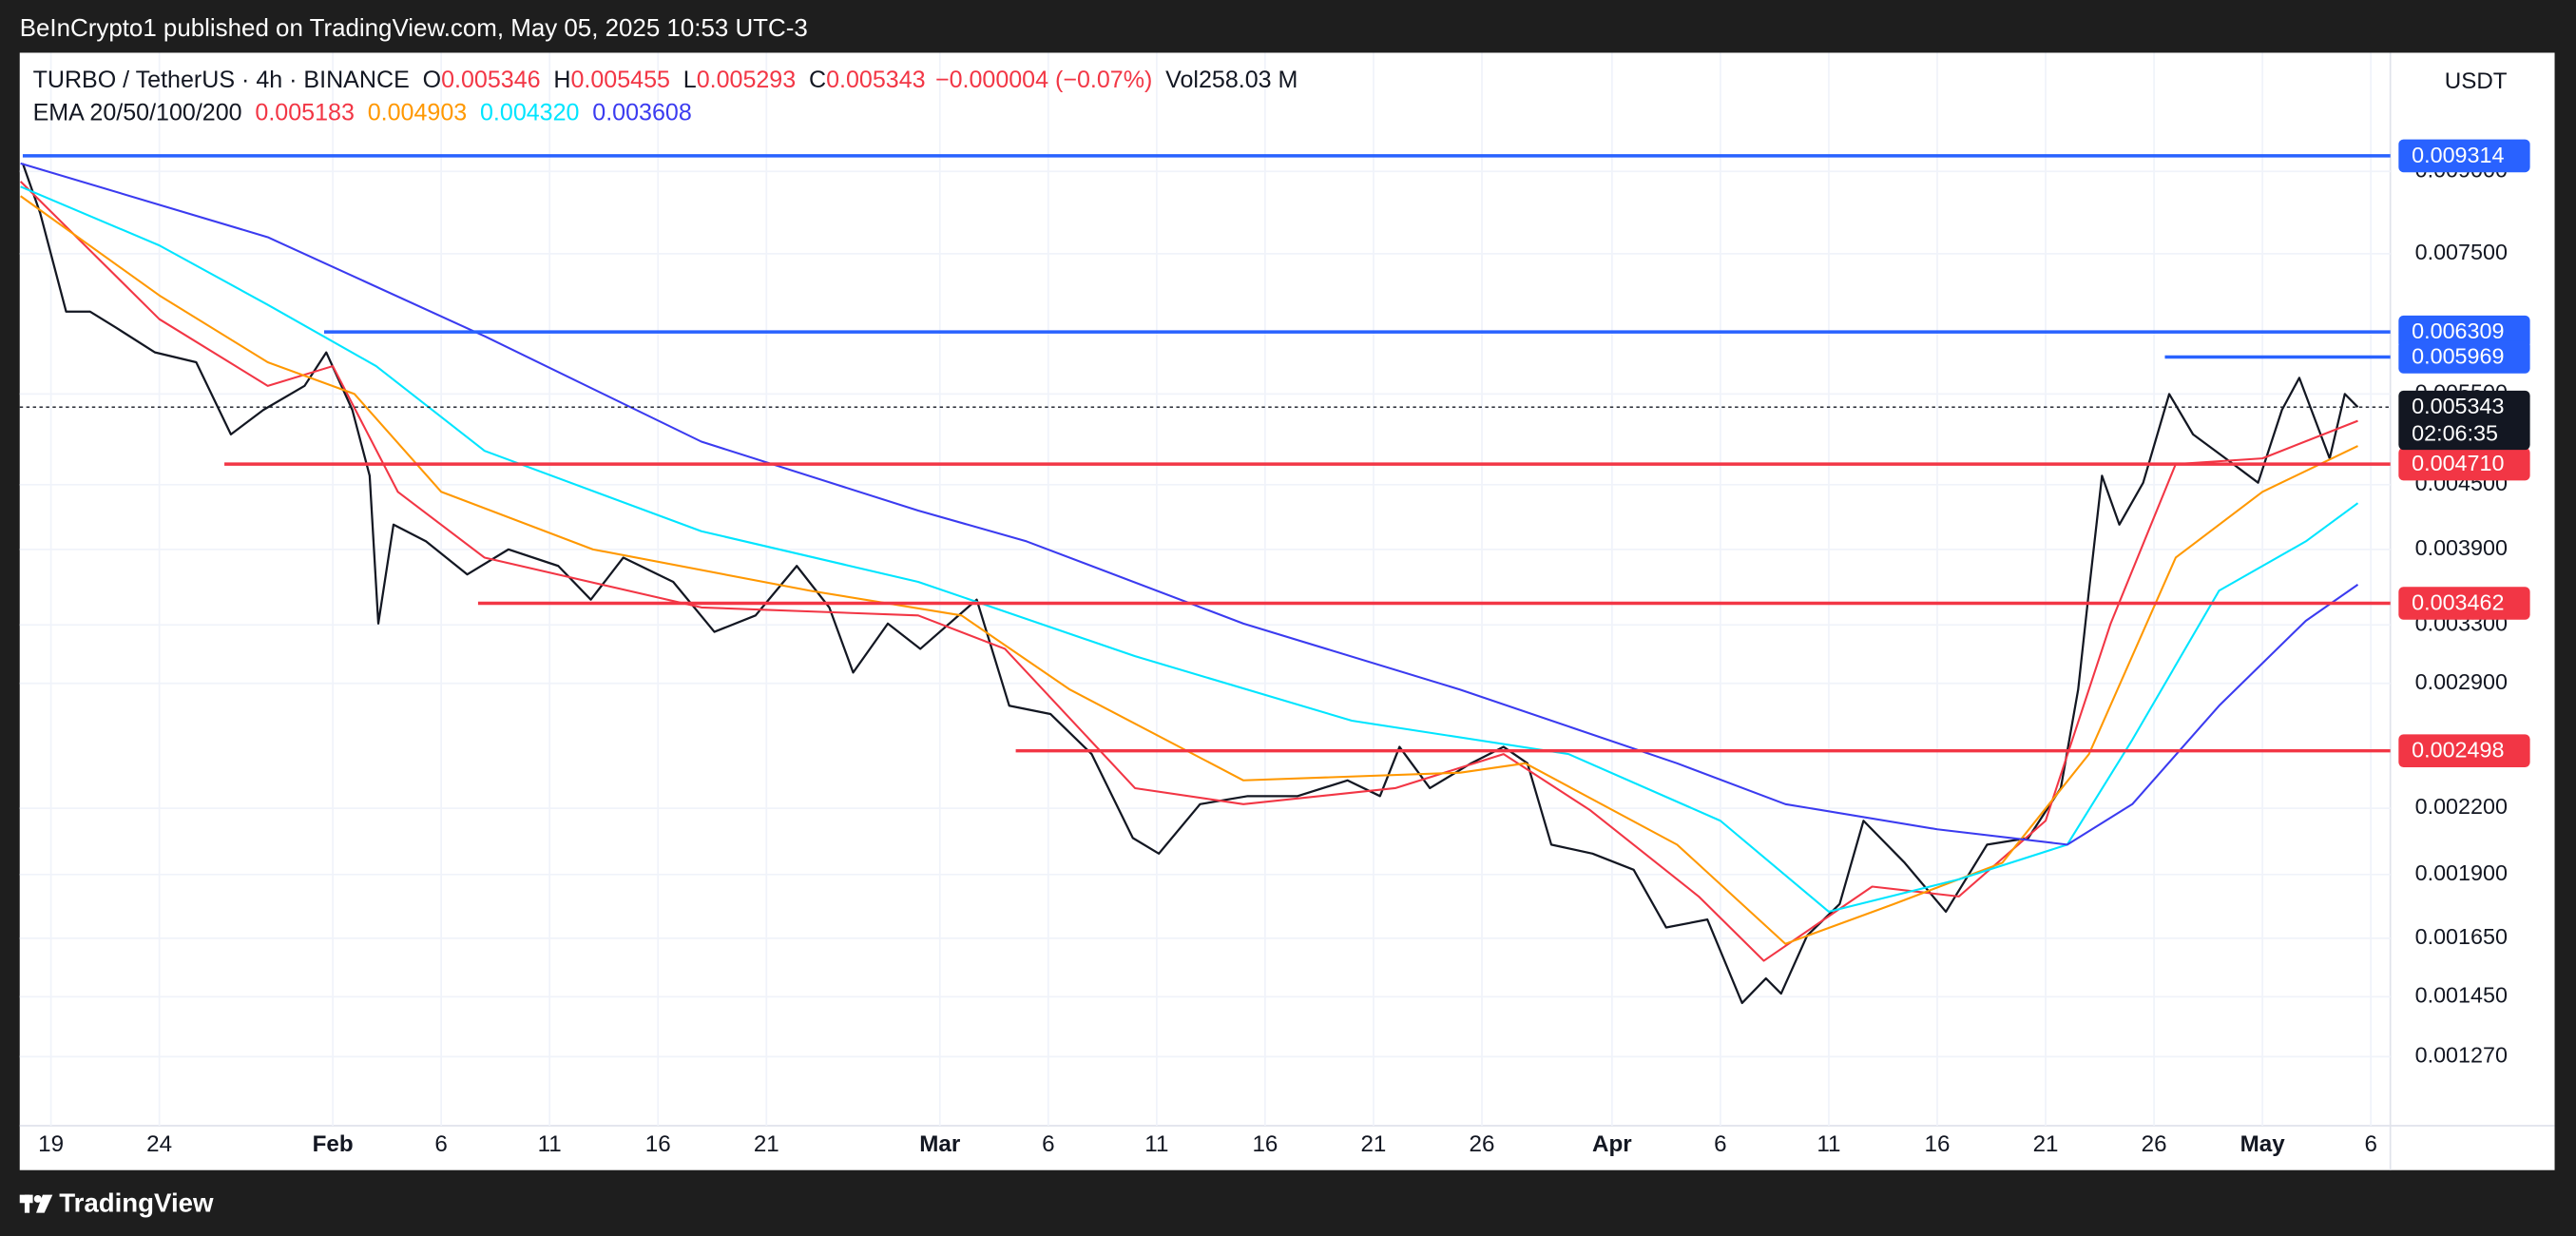  I want to click on price-badge-label: 0.004710, so click(2458, 463).